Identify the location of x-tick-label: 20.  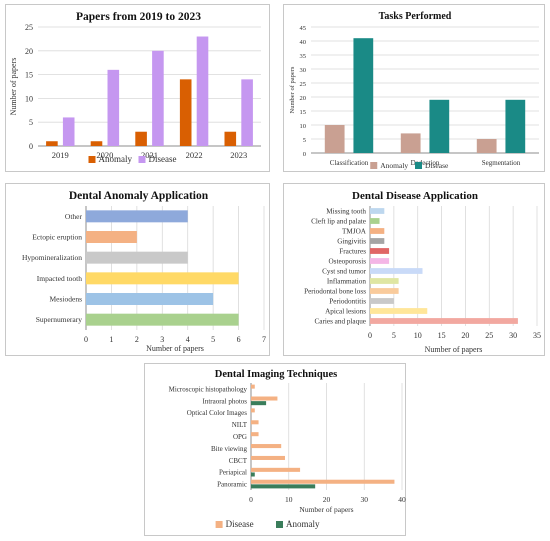
(465, 335).